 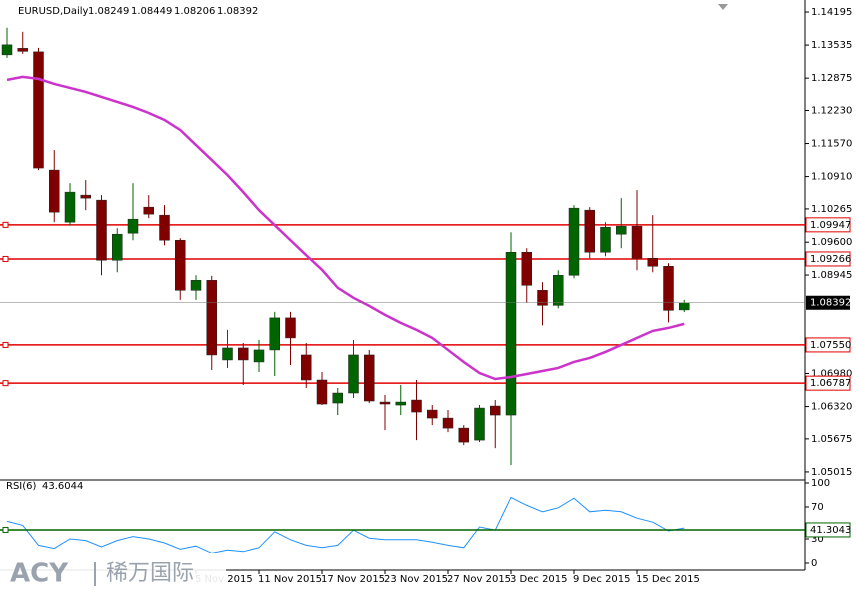 I want to click on level-label: 1.06787, so click(x=830, y=383).